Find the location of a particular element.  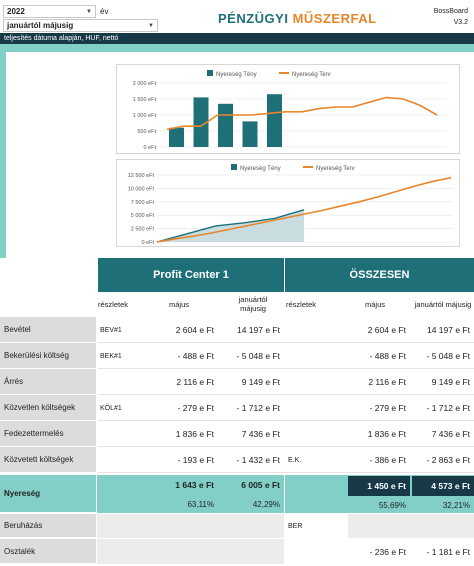

fact-area is located at coordinates (230, 225).